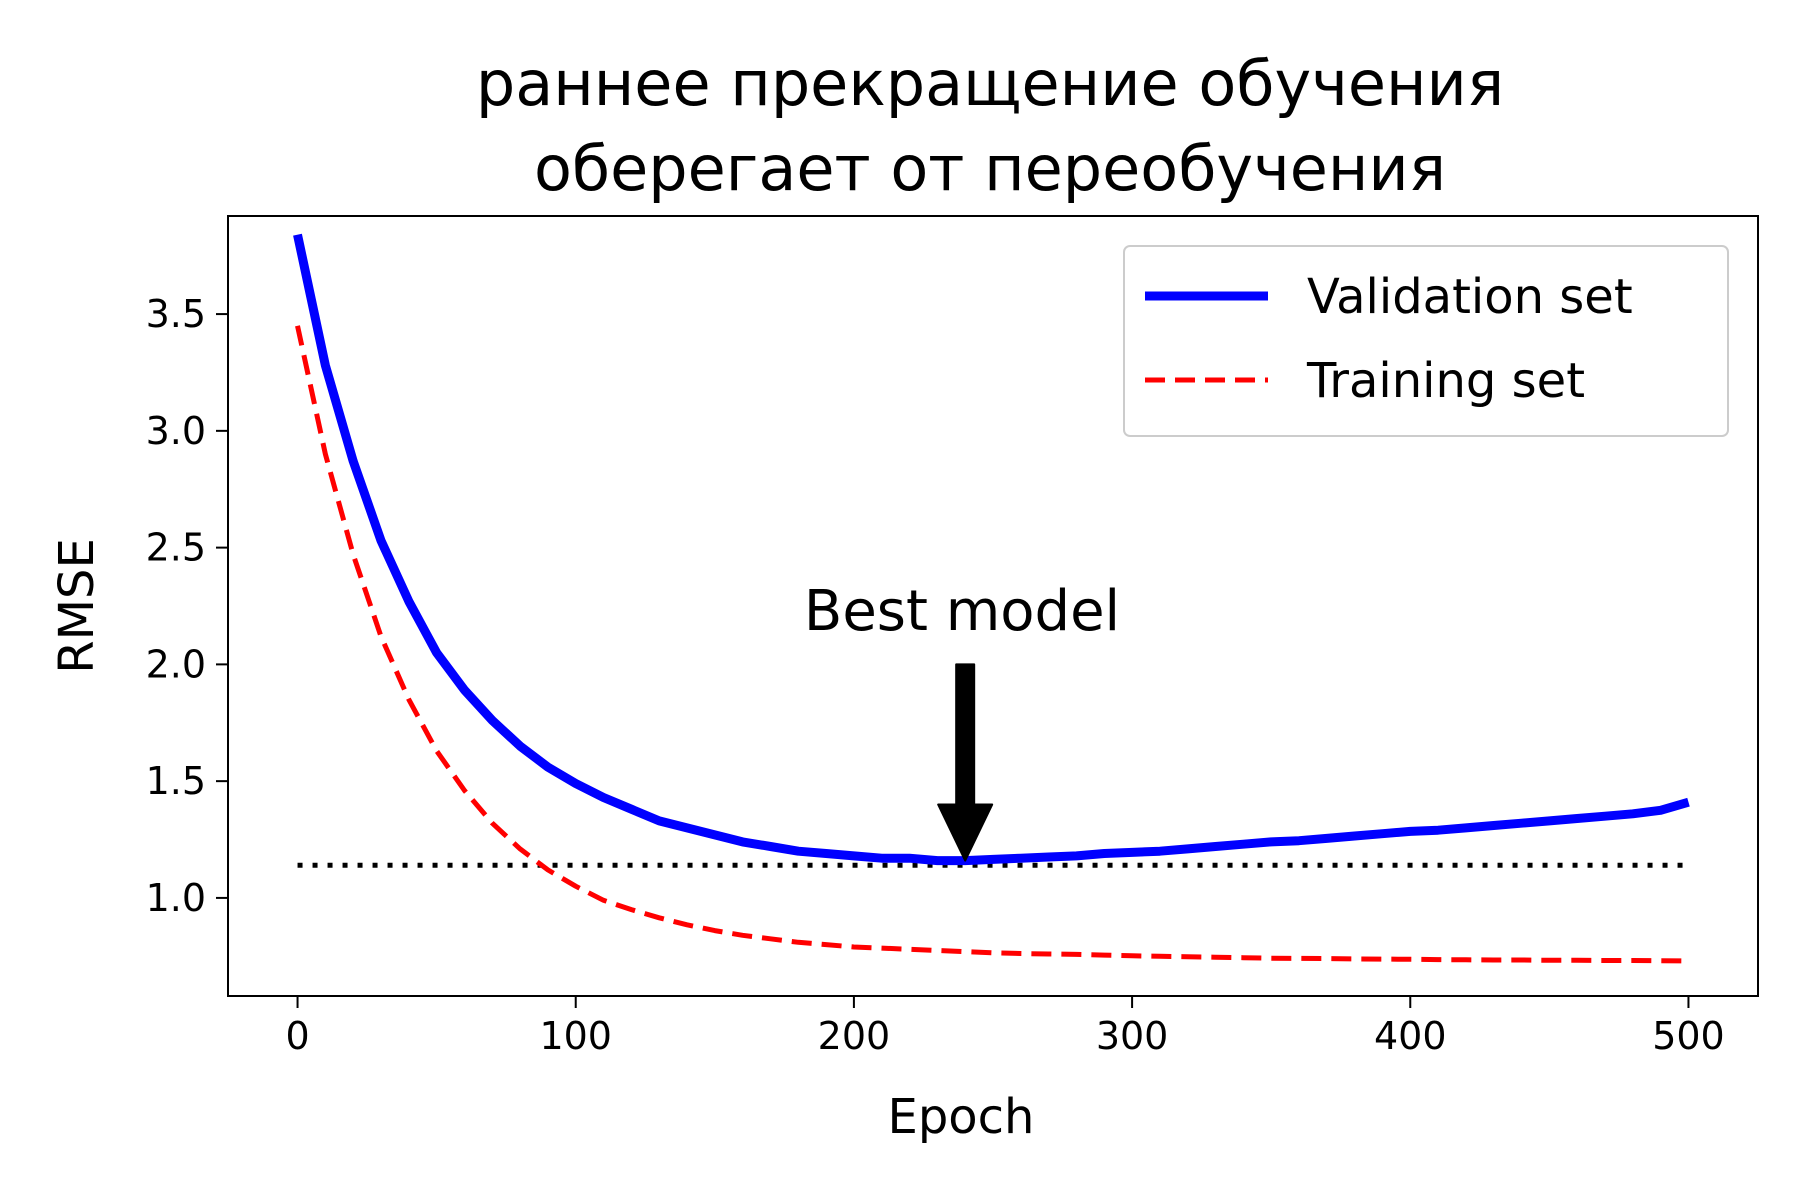 The width and height of the screenshot is (1800, 1200). Describe the element at coordinates (176, 781) in the screenshot. I see `y-tick-label: 1.5` at that location.